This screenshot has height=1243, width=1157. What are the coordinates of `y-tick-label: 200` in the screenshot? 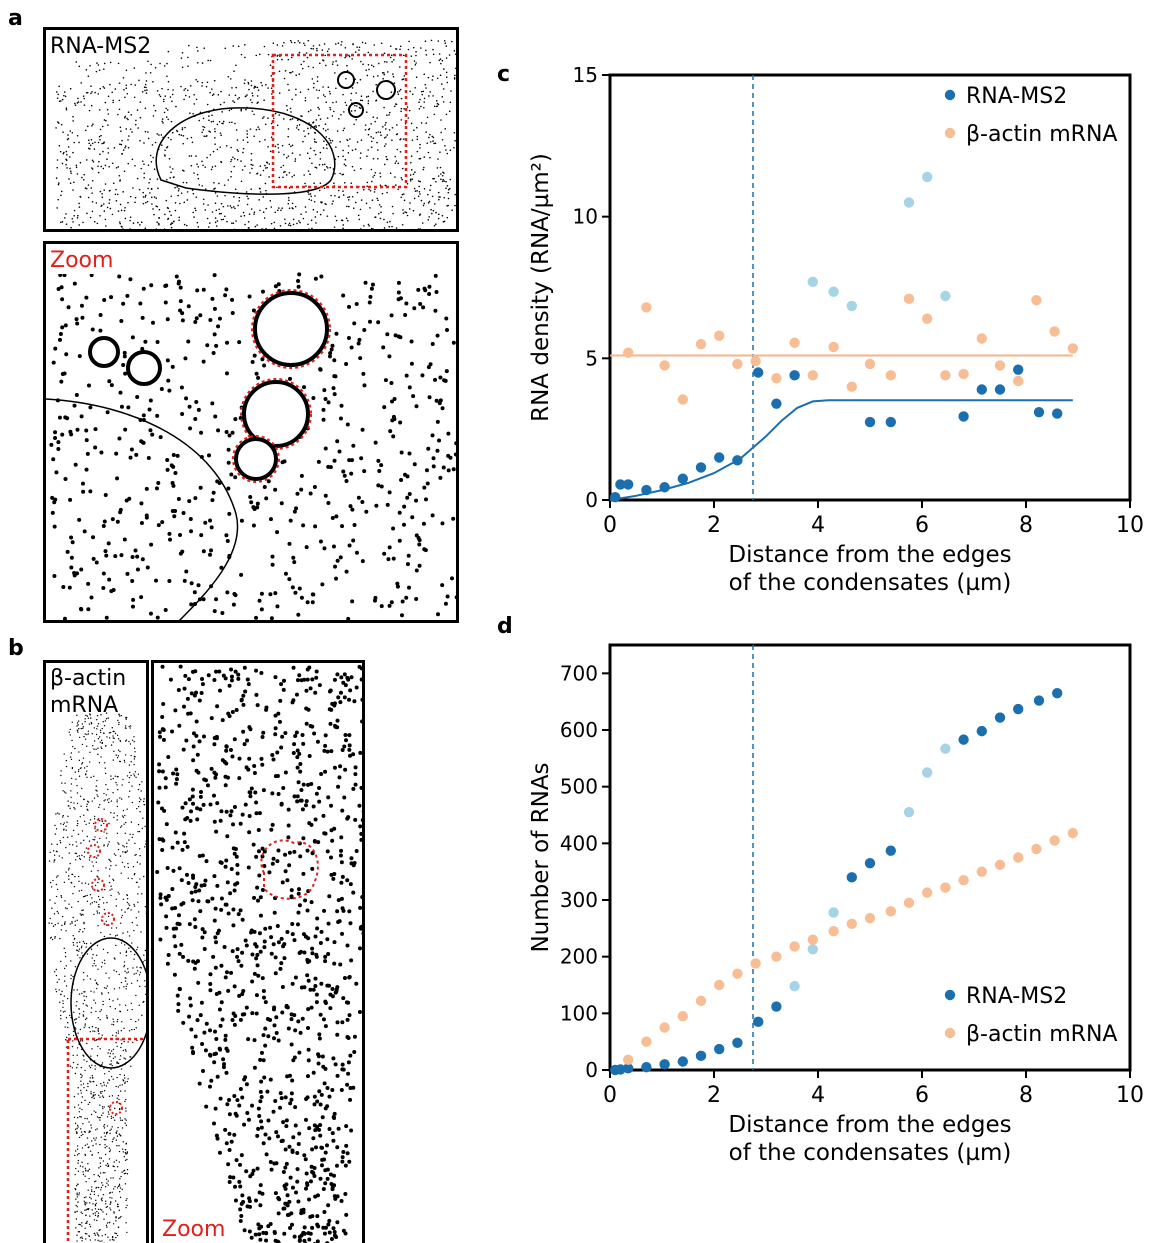 It's located at (579, 957).